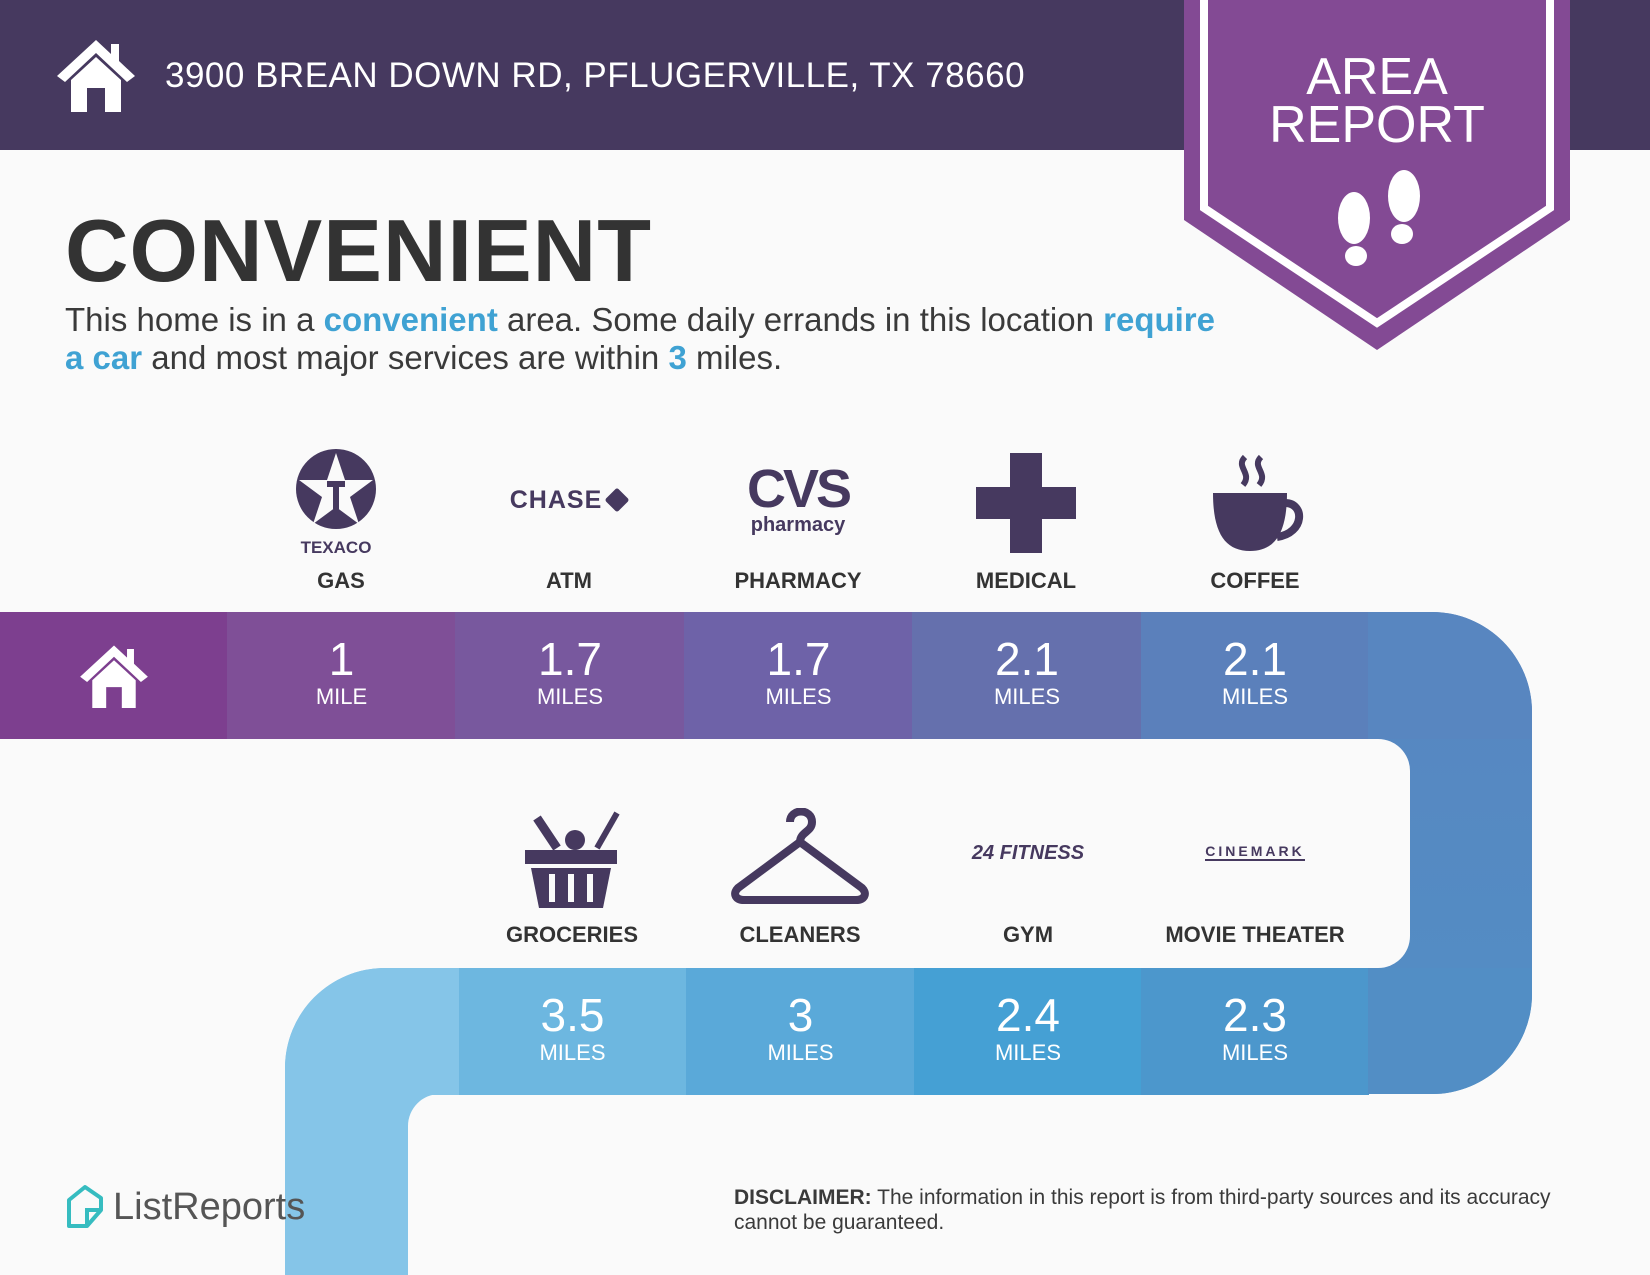 This screenshot has width=1650, height=1275. I want to click on listreports-icon, so click(85, 1206).